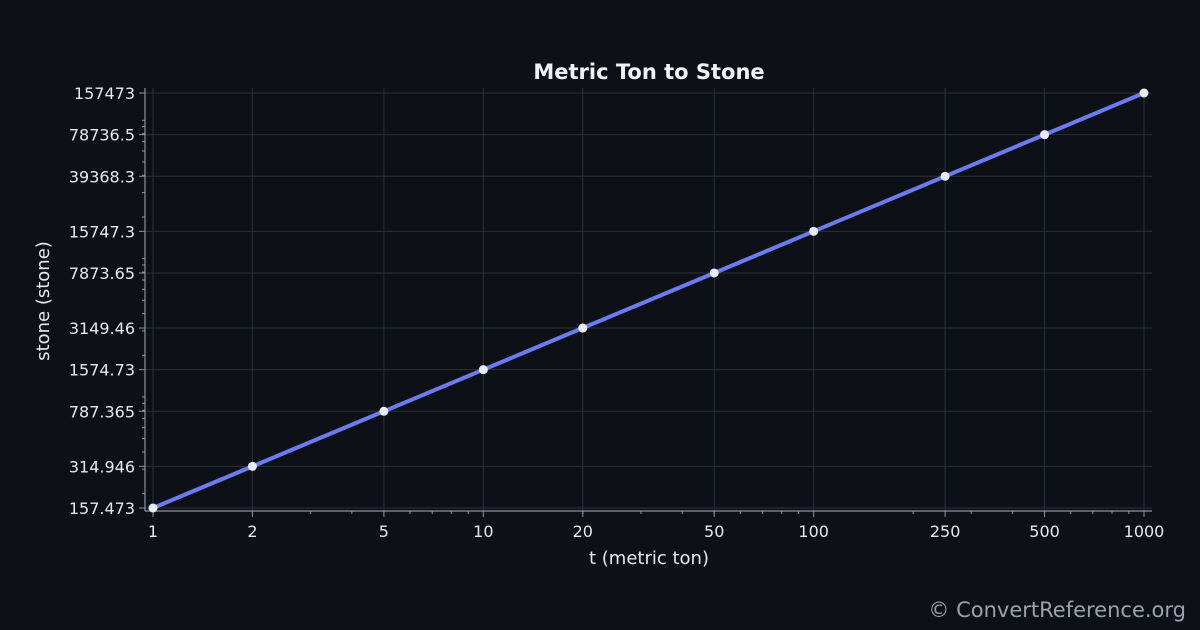 This screenshot has width=1200, height=630. What do you see at coordinates (1044, 531) in the screenshot?
I see `x-tick-label: 500` at bounding box center [1044, 531].